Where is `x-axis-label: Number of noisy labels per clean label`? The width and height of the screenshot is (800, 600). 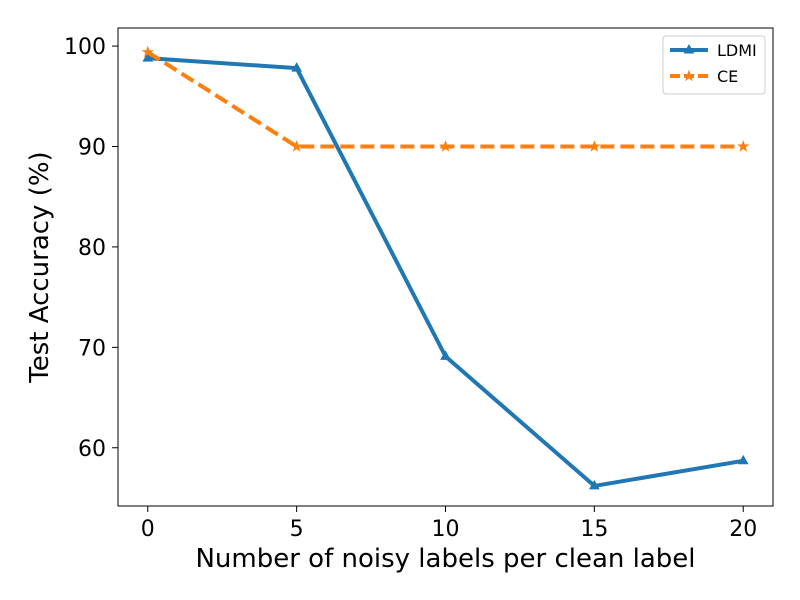
x-axis-label: Number of noisy labels per clean label is located at coordinates (445, 559).